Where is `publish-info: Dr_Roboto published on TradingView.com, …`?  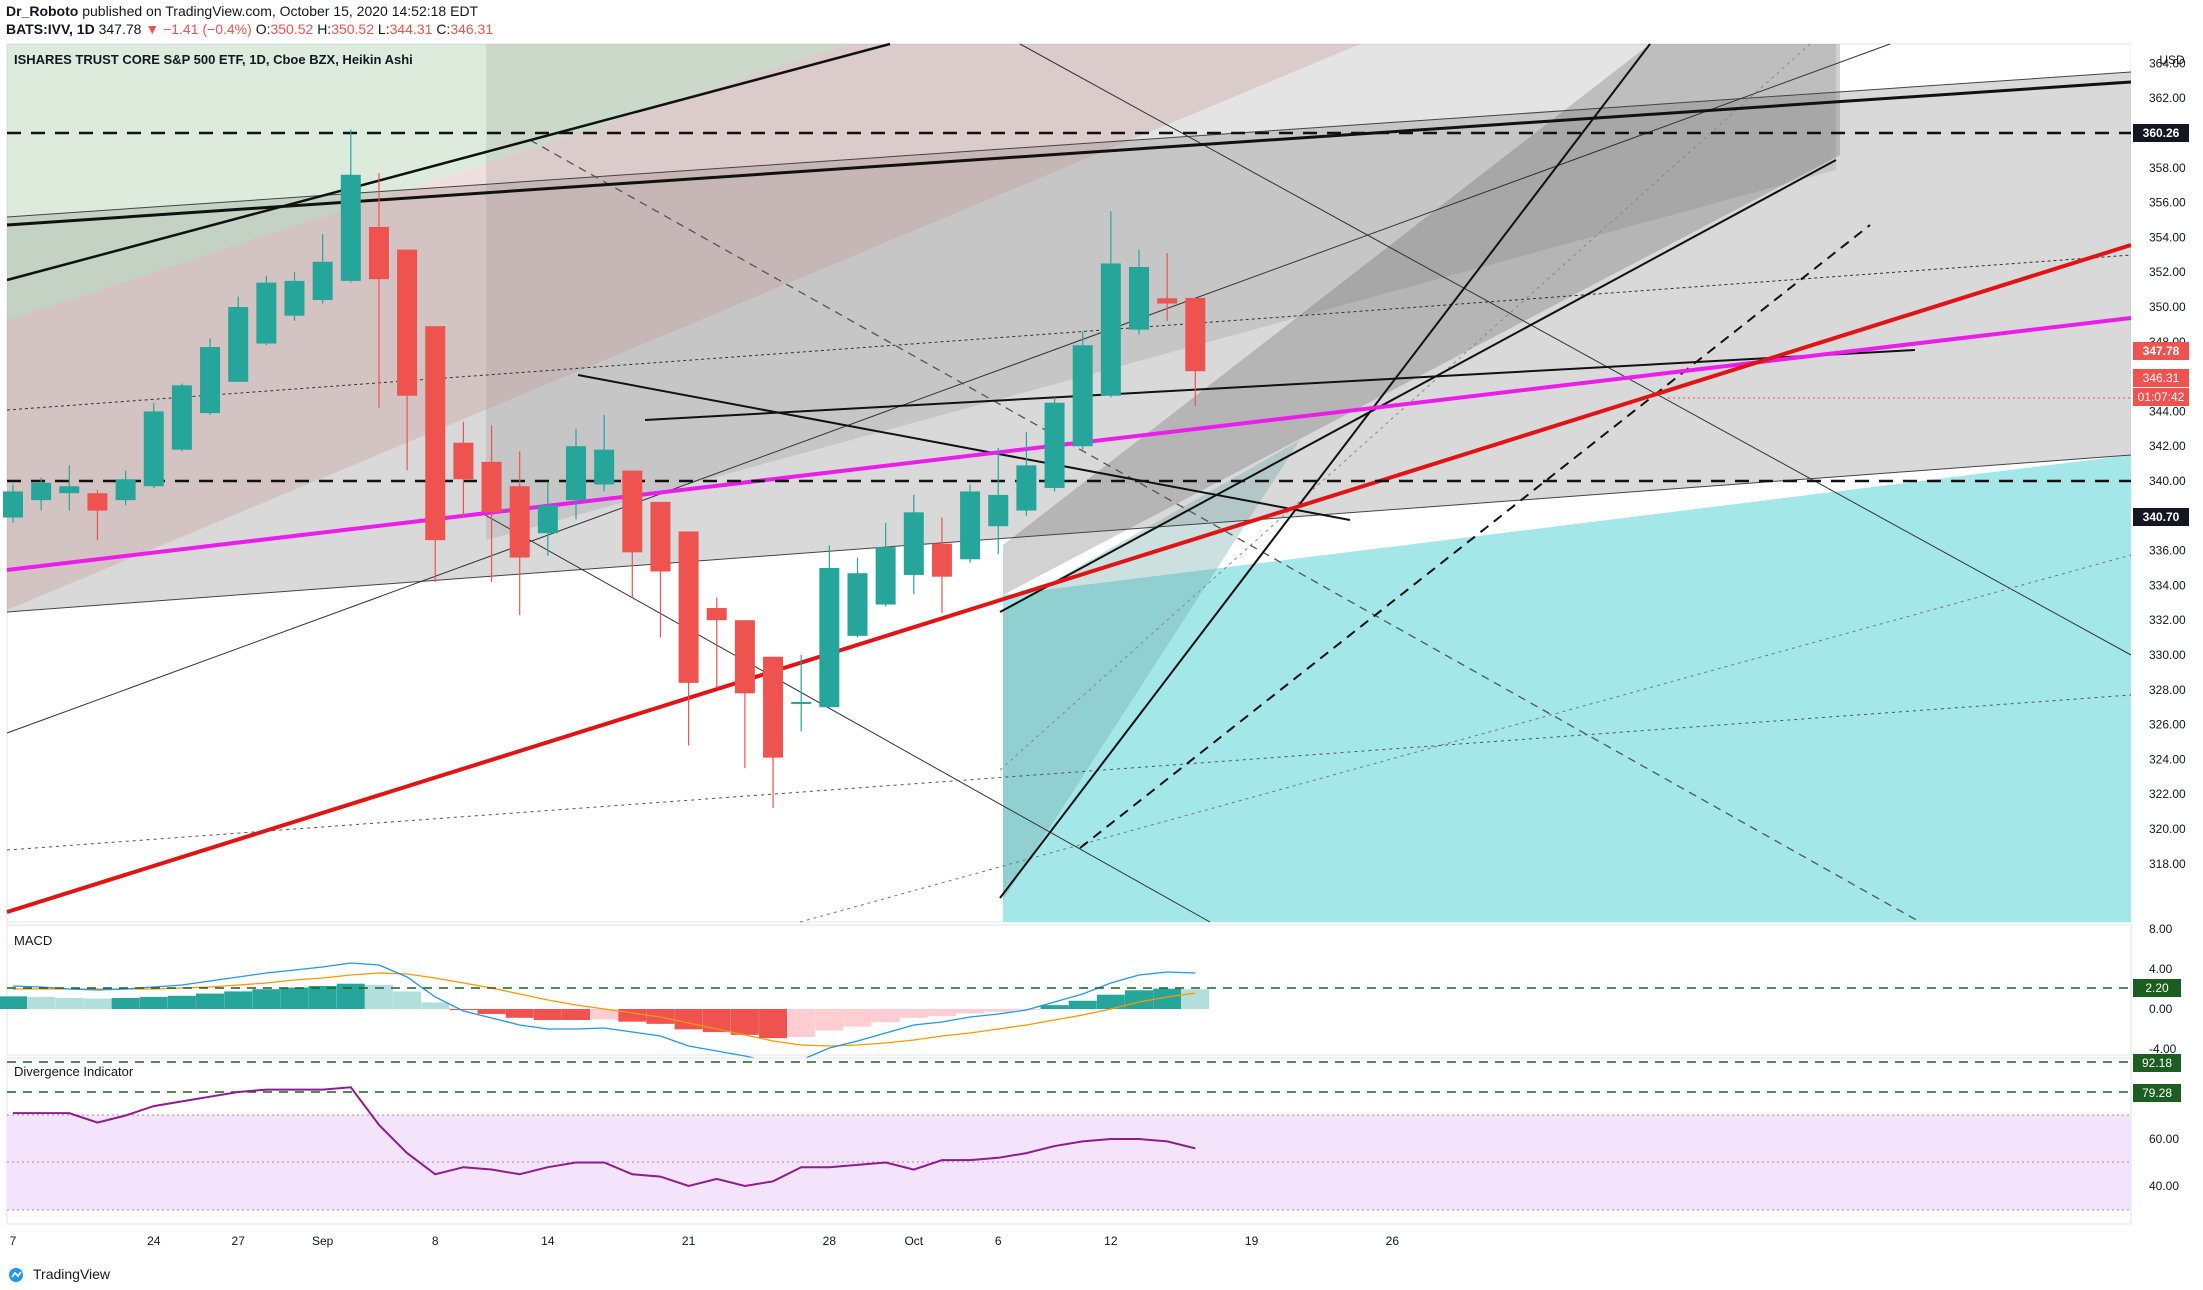
publish-info: Dr_Roboto published on TradingView.com, … is located at coordinates (242, 11).